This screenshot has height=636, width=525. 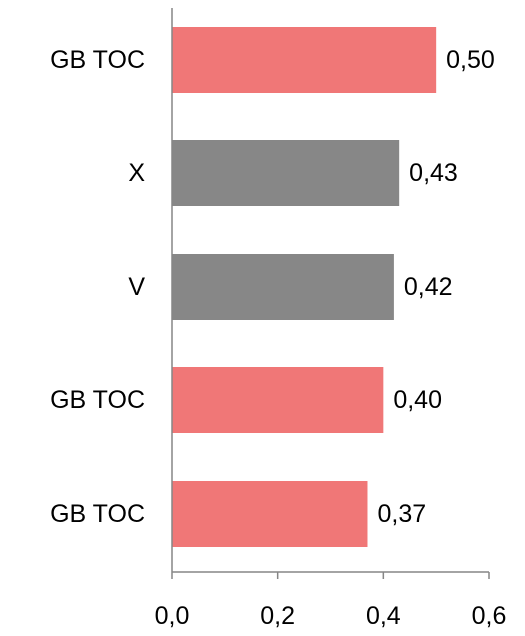 I want to click on x-tick-label-2: 0,2, so click(x=277, y=616).